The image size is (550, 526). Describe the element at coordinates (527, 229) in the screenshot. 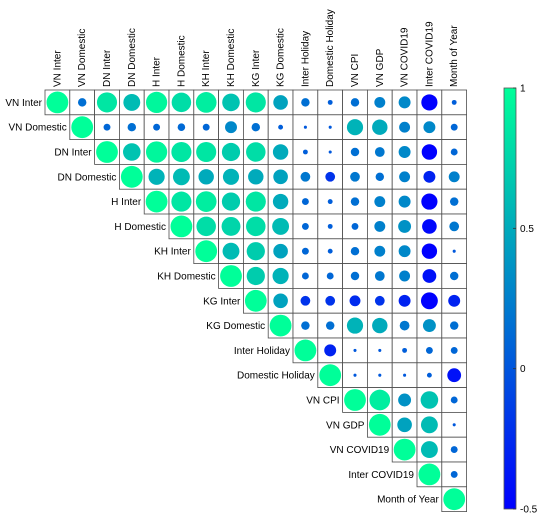

I see `colorbar-tick-label: 0.5` at that location.